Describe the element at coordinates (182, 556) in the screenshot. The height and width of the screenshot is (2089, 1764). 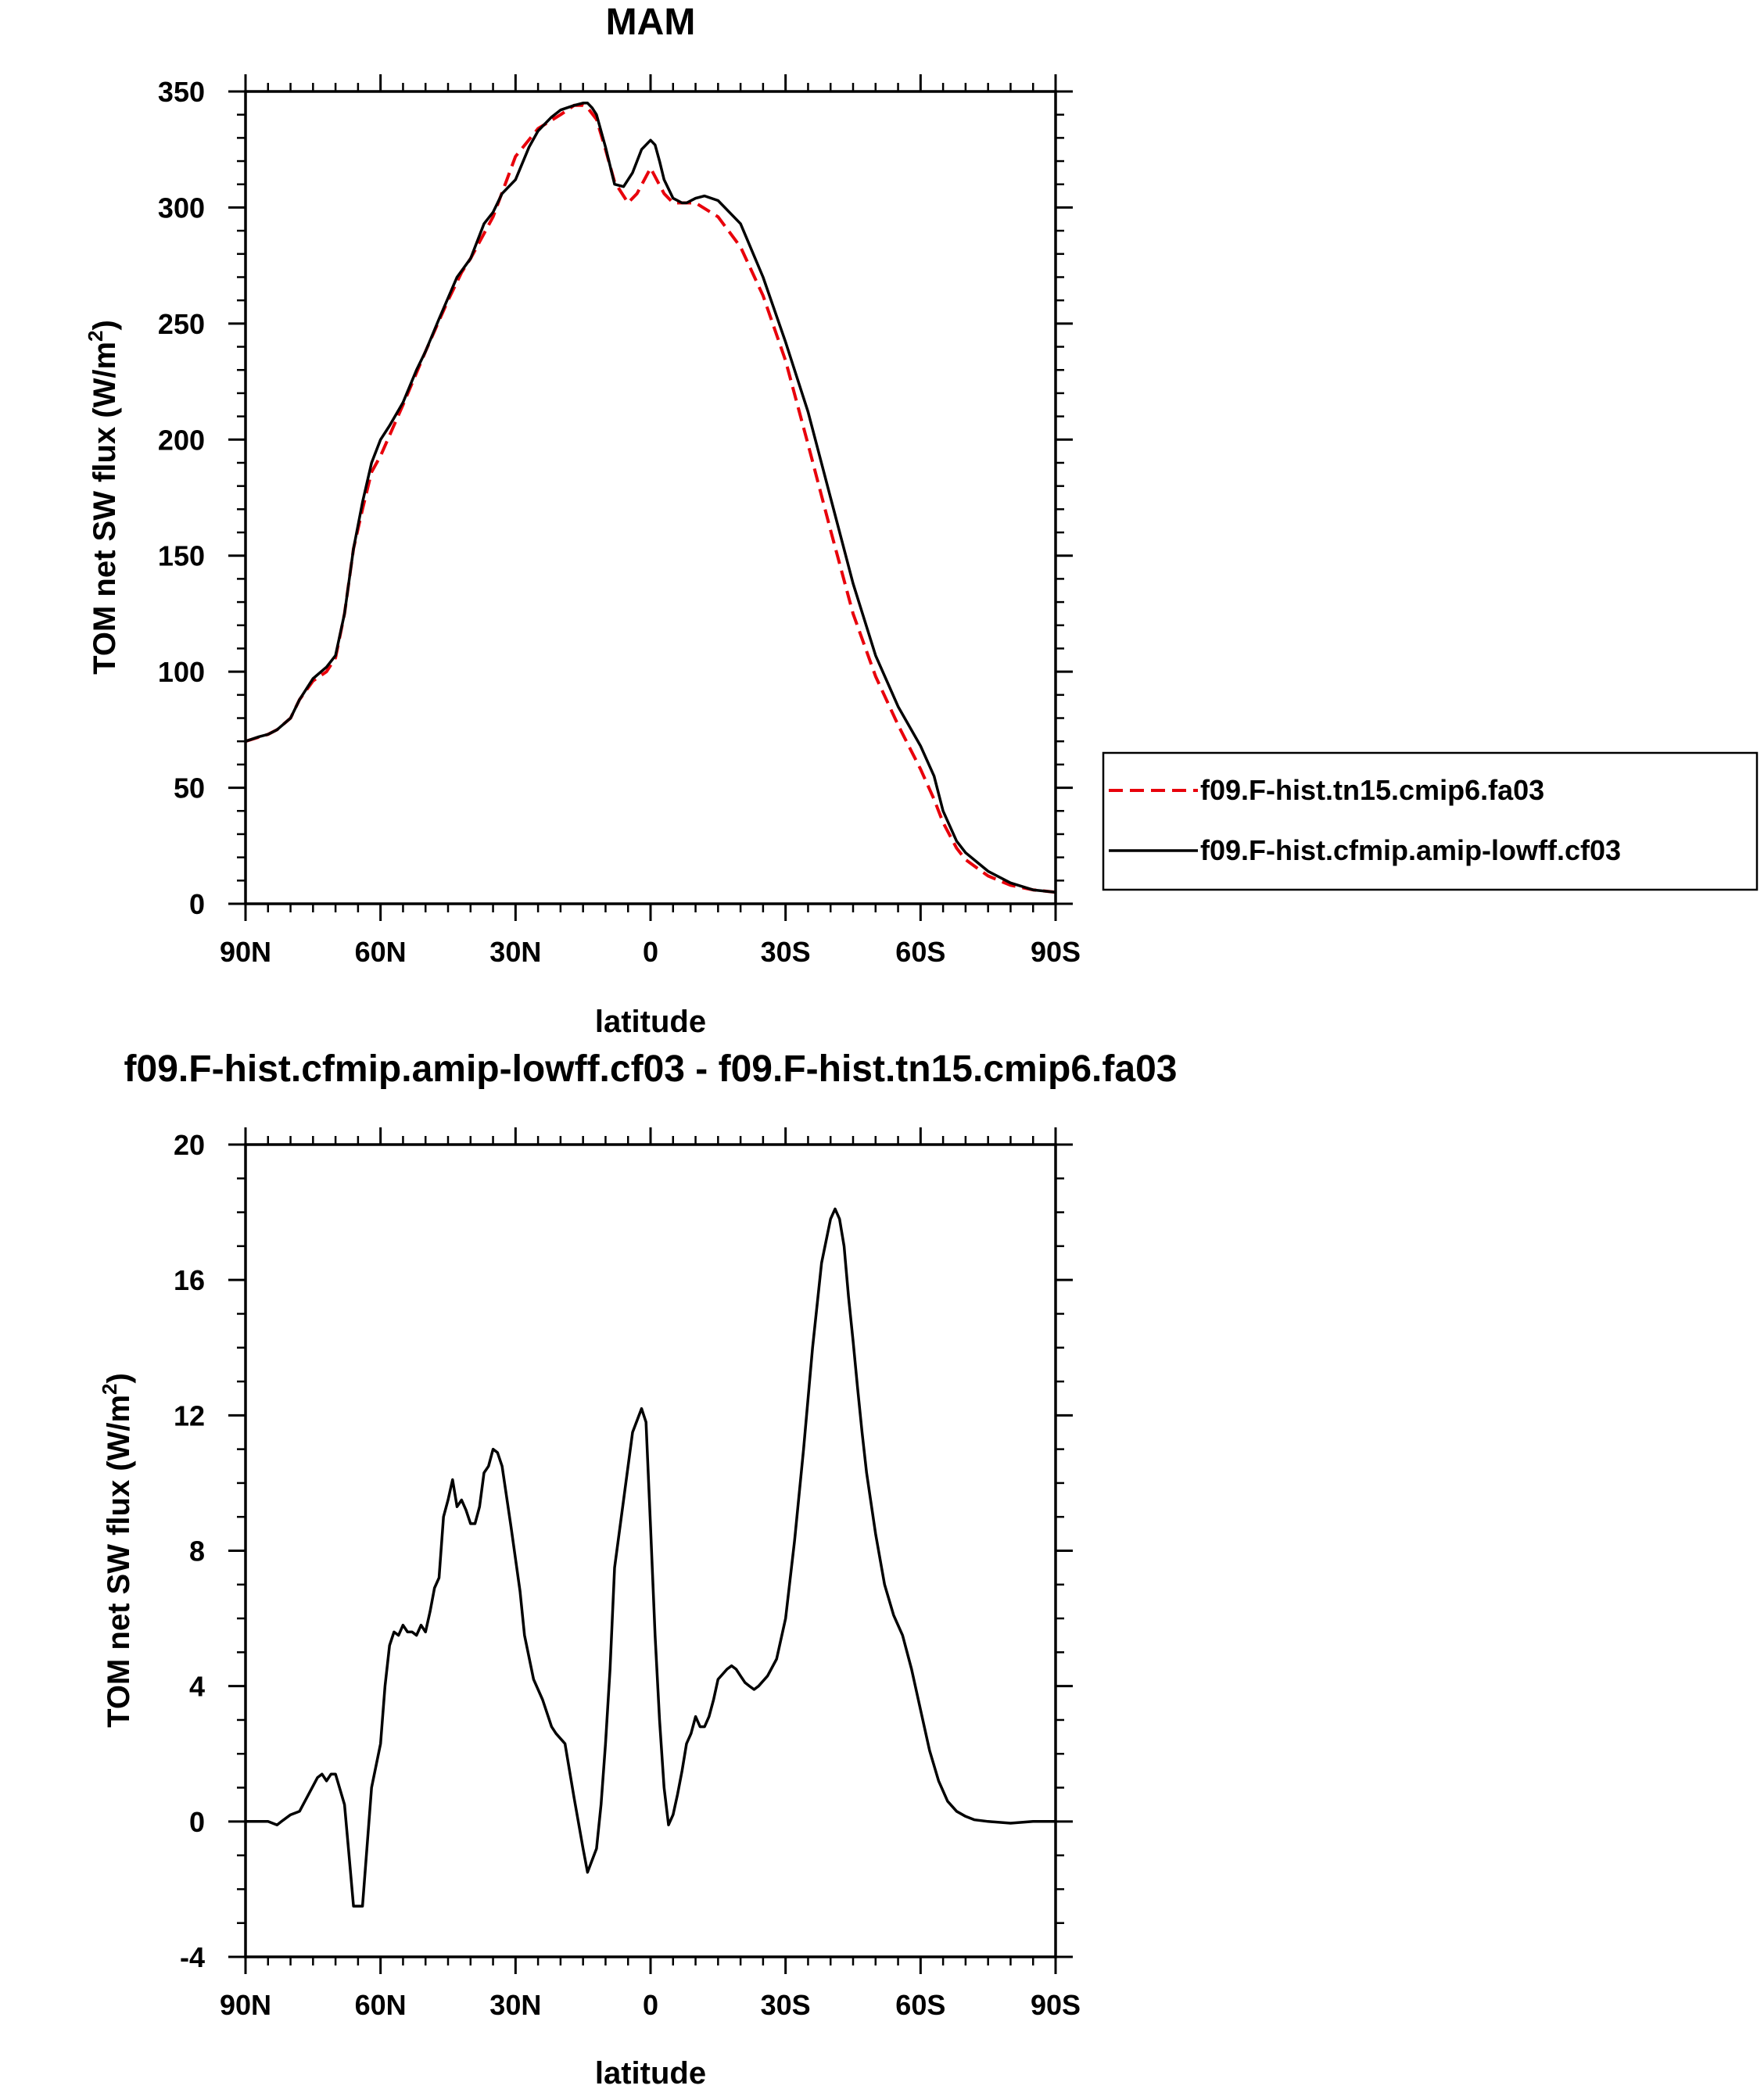
I see `y-tick-label: 150` at that location.